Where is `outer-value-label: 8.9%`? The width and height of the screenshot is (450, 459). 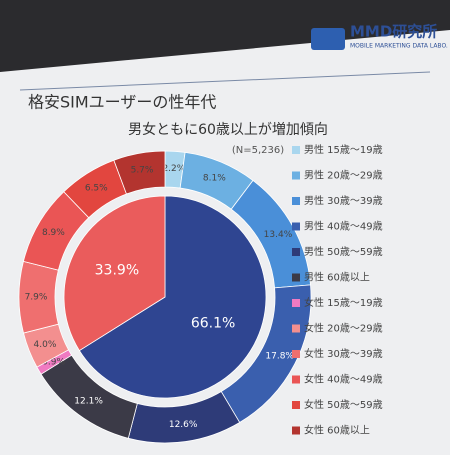 outer-value-label: 8.9% is located at coordinates (53, 233).